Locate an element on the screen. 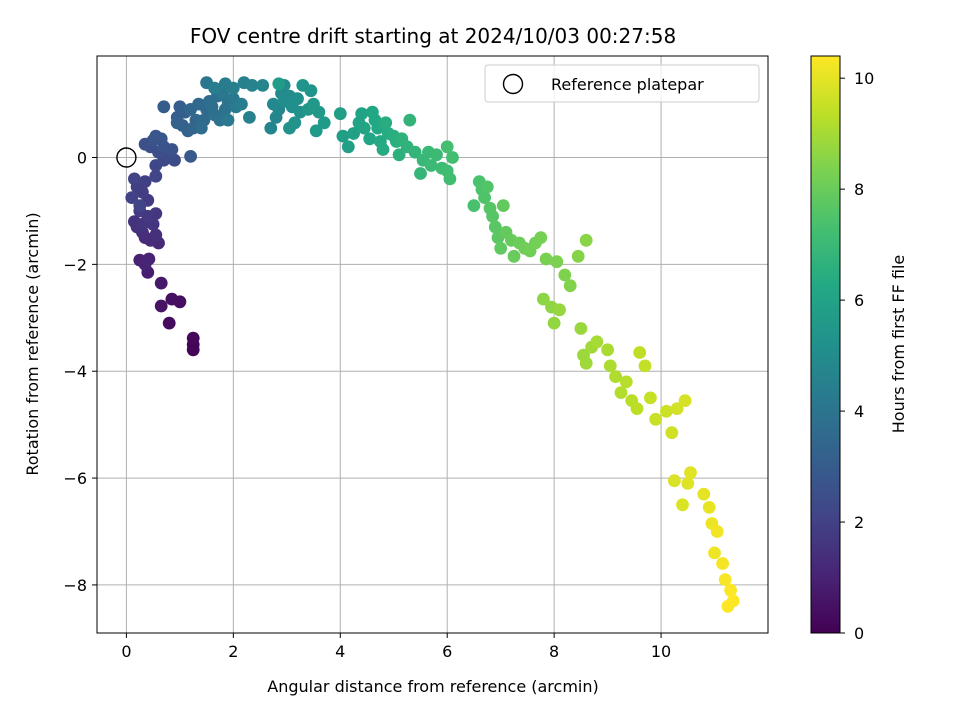 The height and width of the screenshot is (720, 960). legend-marker-icon is located at coordinates (513, 84).